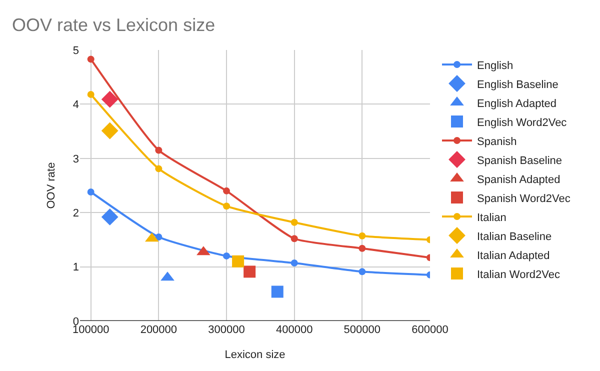 The width and height of the screenshot is (600, 371). What do you see at coordinates (75, 105) in the screenshot?
I see `y-tick-label: 4` at bounding box center [75, 105].